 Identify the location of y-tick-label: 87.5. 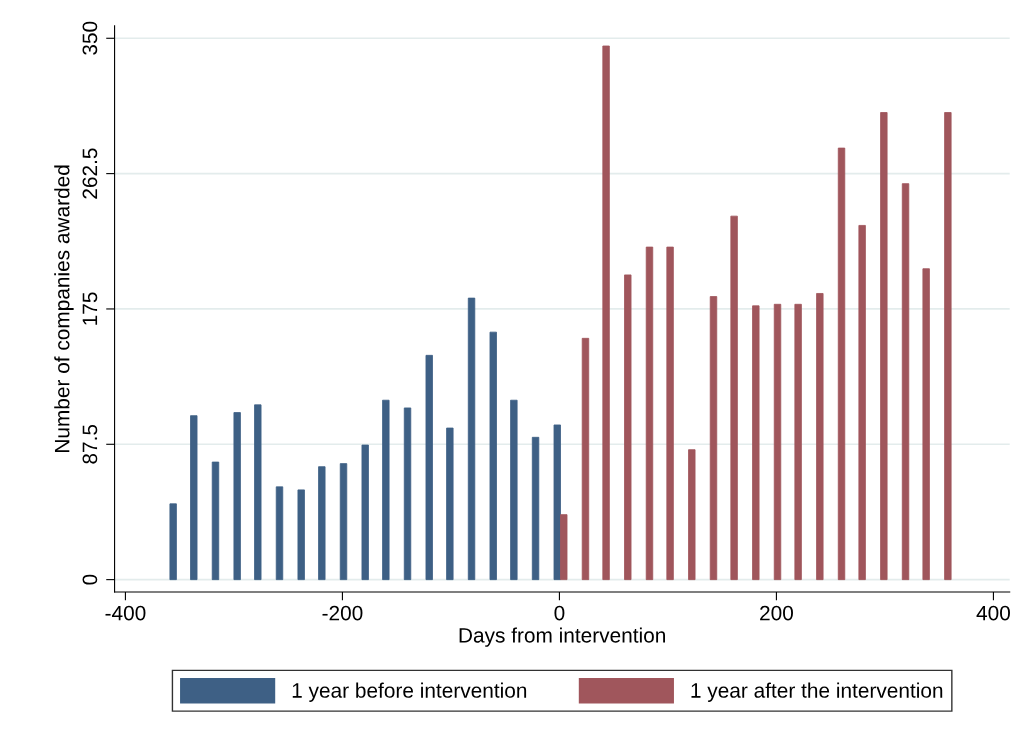
(90, 444).